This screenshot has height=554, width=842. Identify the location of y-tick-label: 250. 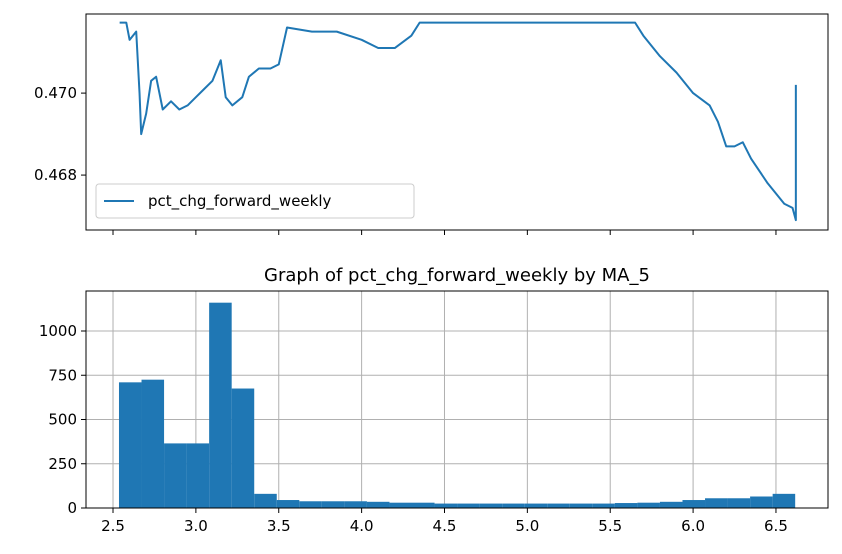
(62, 464).